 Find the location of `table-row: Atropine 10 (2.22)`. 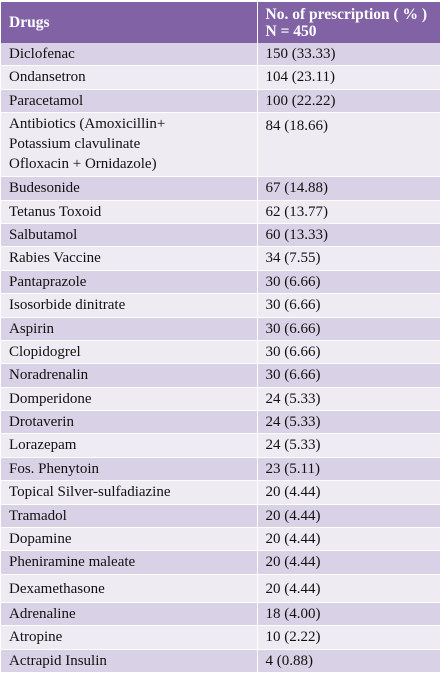

table-row: Atropine 10 (2.22) is located at coordinates (220, 637).